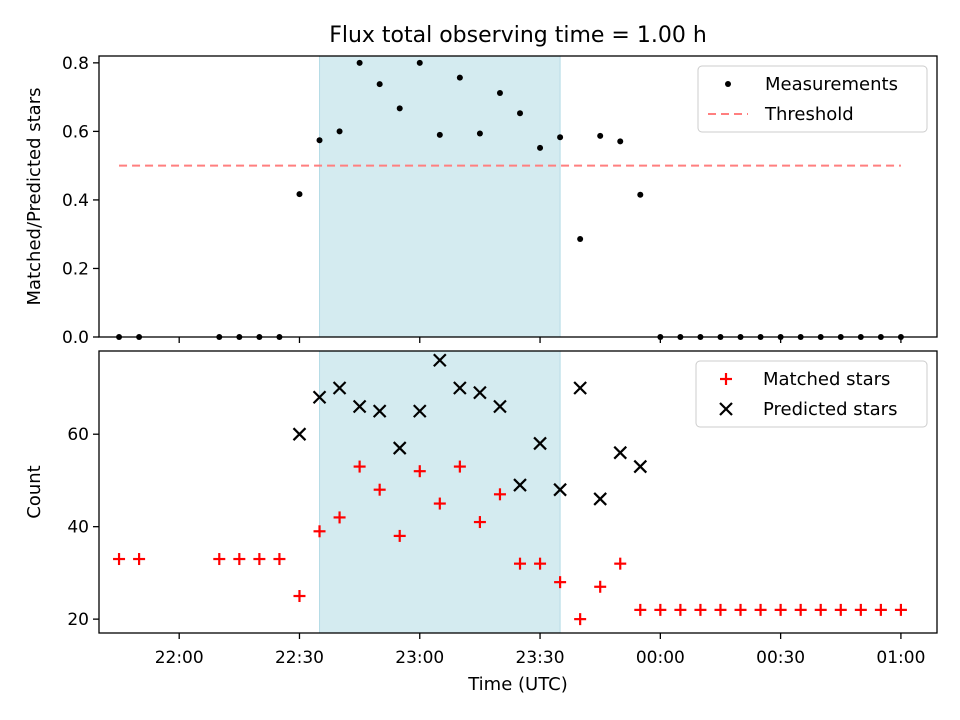 The image size is (960, 720). I want to click on x-tick-label: 00:30, so click(780, 658).